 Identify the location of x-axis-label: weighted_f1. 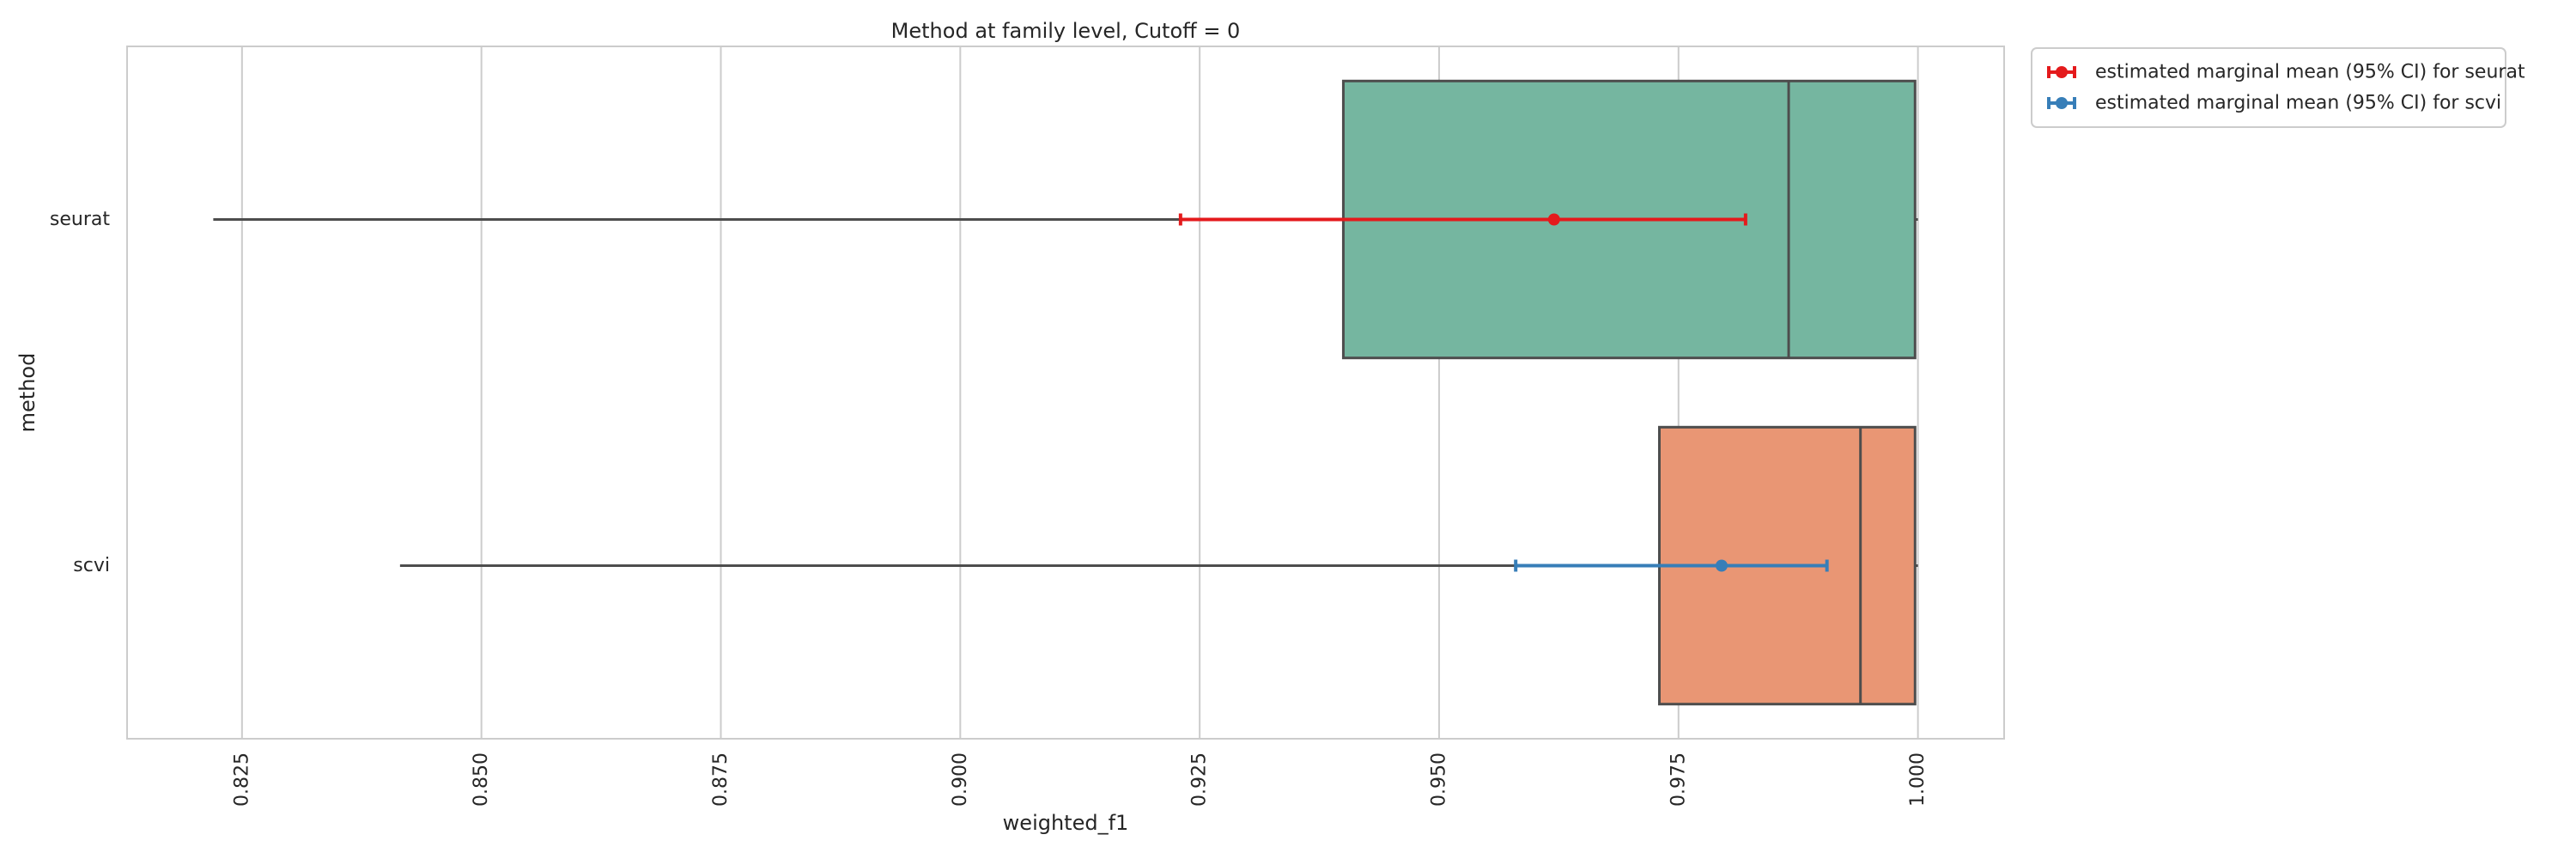
(1066, 823).